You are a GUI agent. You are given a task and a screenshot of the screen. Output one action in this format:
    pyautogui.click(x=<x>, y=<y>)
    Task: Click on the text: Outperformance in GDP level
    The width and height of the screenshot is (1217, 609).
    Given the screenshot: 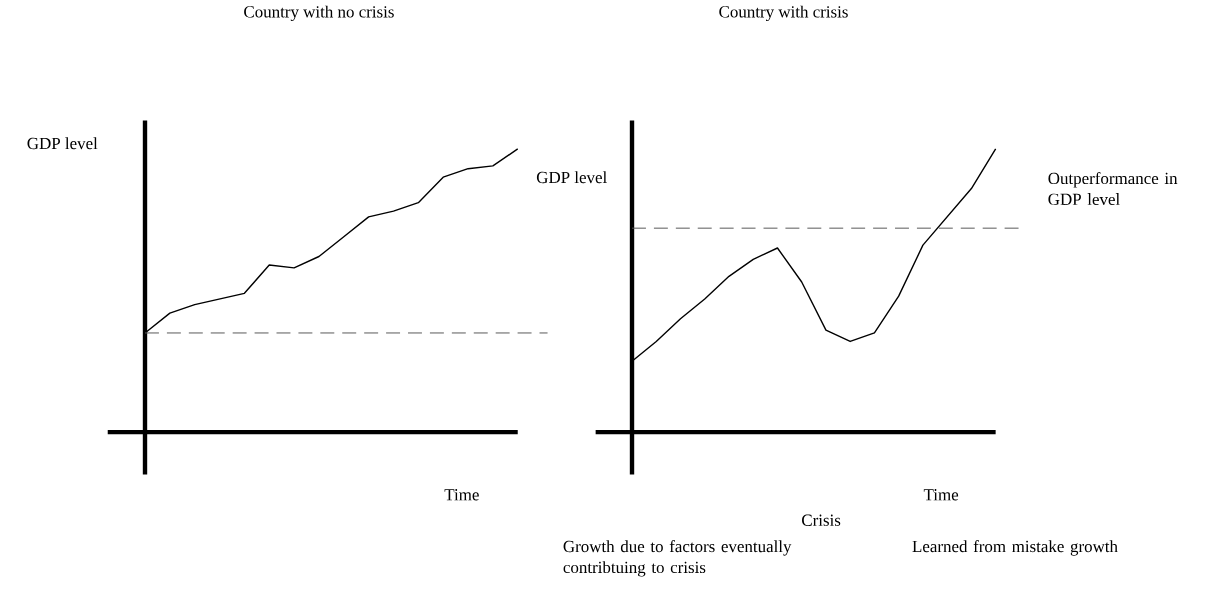 What is the action you would take?
    pyautogui.click(x=1113, y=188)
    